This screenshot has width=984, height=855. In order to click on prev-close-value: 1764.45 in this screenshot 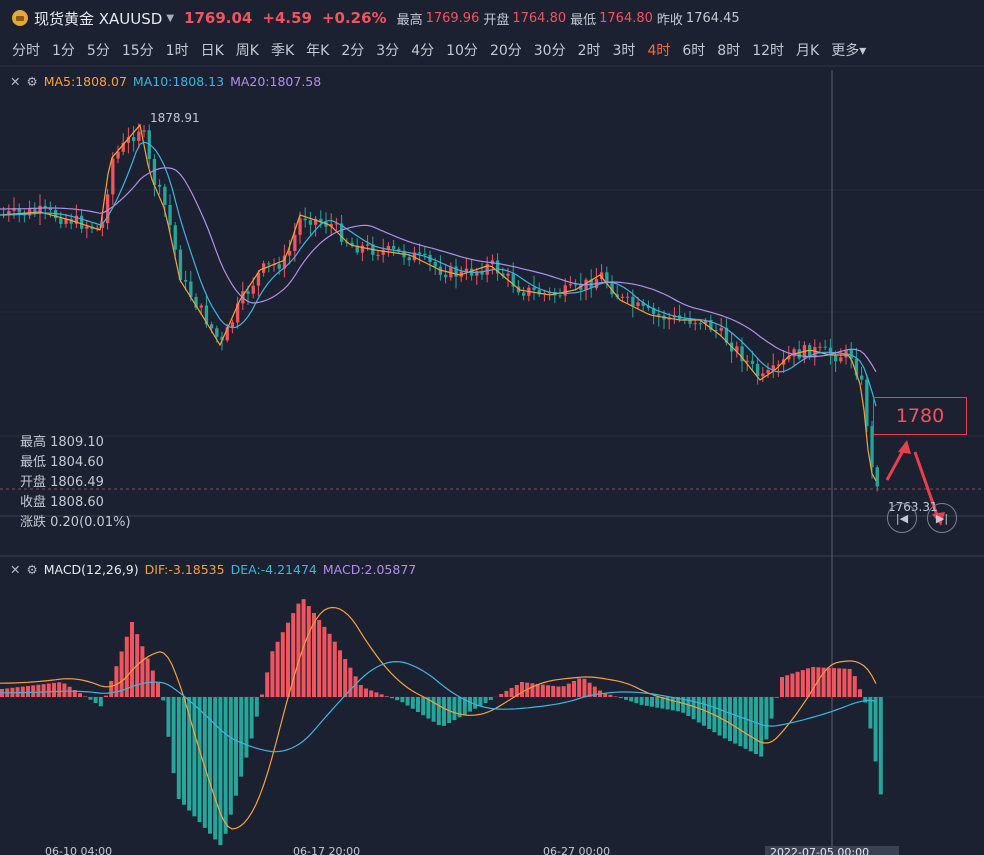, I will do `click(712, 18)`.